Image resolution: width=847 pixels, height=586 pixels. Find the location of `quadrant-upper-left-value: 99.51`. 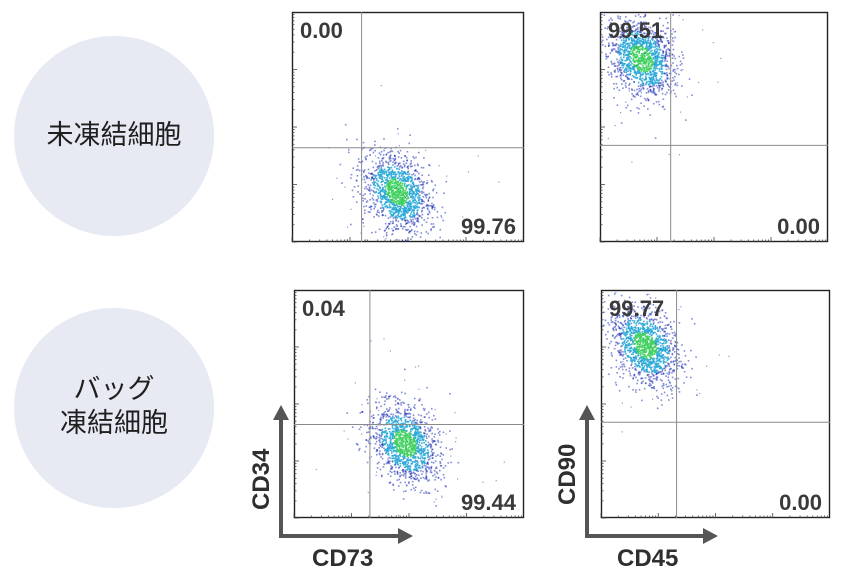

quadrant-upper-left-value: 99.51 is located at coordinates (635, 30).